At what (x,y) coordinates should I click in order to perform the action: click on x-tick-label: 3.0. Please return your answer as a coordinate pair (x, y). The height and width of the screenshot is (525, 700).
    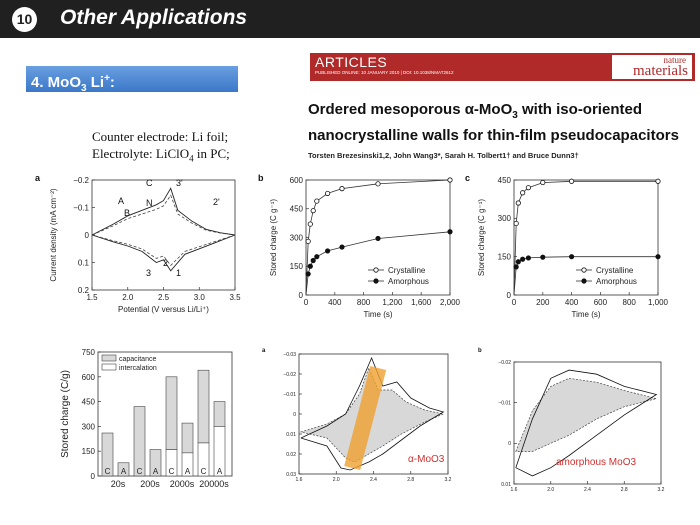
    Looking at the image, I should click on (200, 297).